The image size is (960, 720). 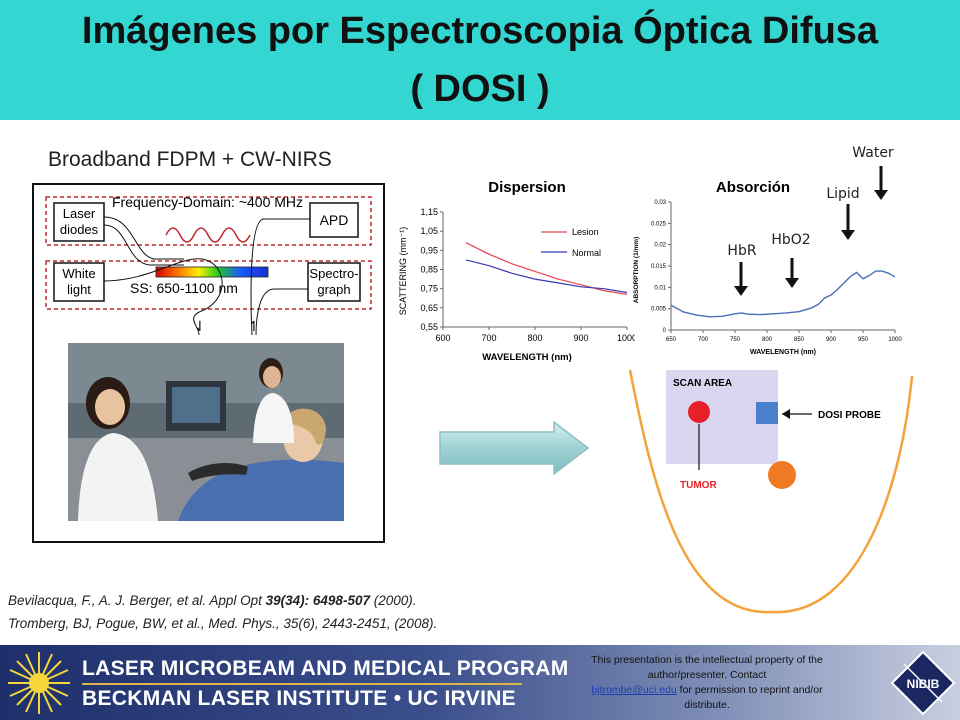 I want to click on y-tick-label: 1,05, so click(x=429, y=231).